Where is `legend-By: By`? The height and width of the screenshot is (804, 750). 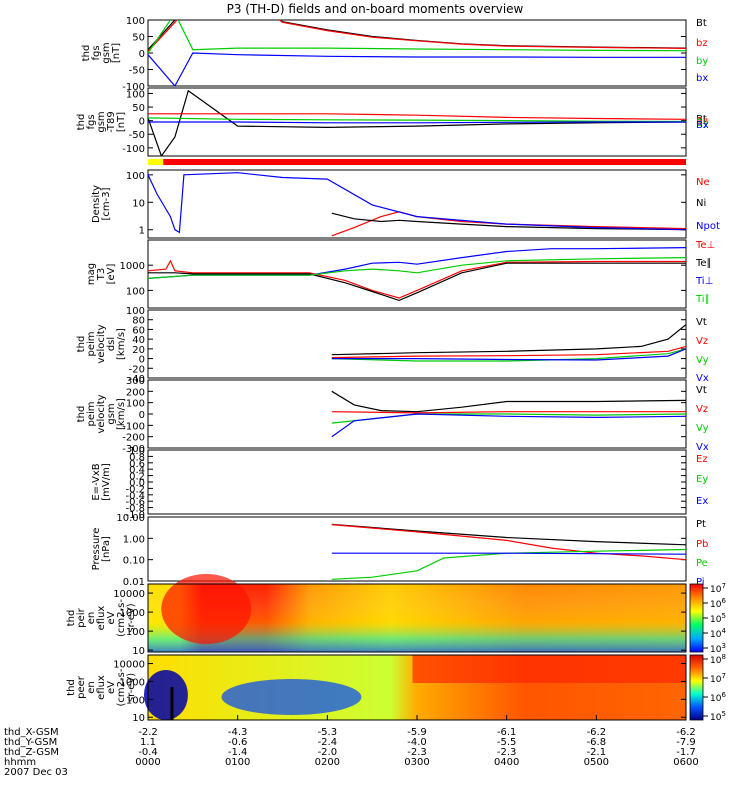
legend-By: By is located at coordinates (702, 123).